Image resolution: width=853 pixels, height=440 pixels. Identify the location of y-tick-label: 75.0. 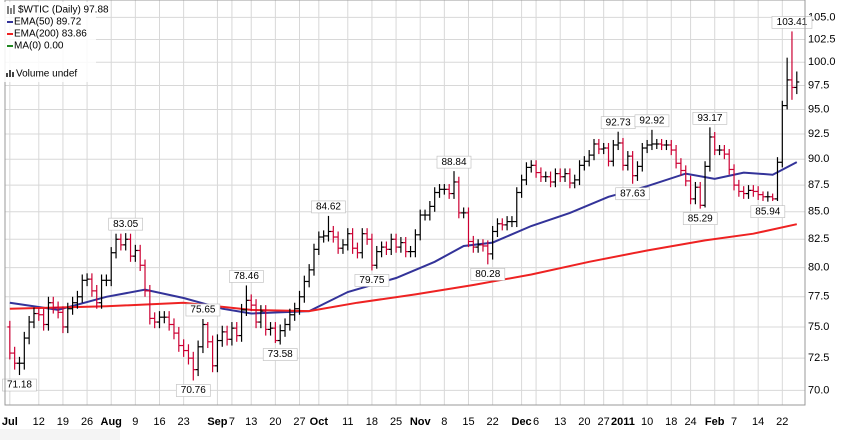
(818, 327).